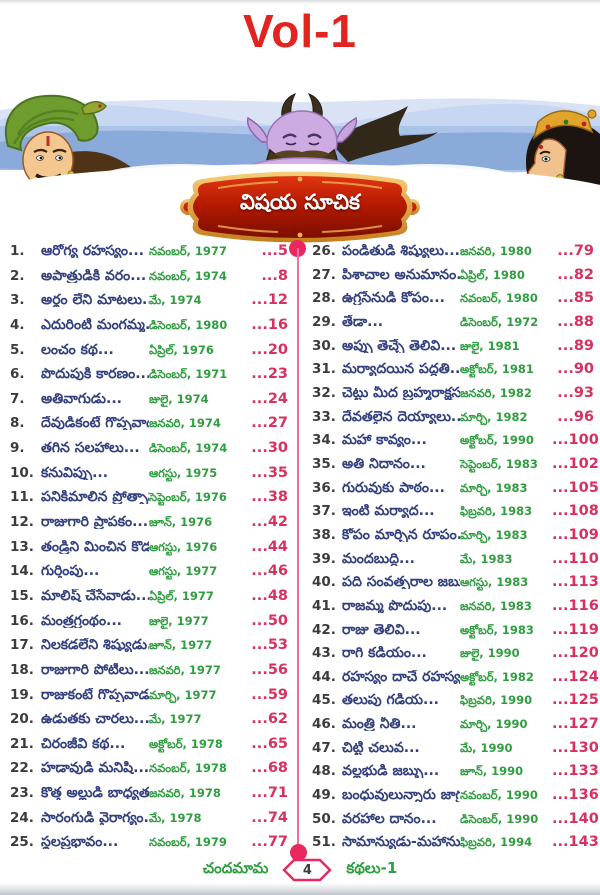 The image size is (600, 895). What do you see at coordinates (575, 298) in the screenshot?
I see `entry-page: ...85` at bounding box center [575, 298].